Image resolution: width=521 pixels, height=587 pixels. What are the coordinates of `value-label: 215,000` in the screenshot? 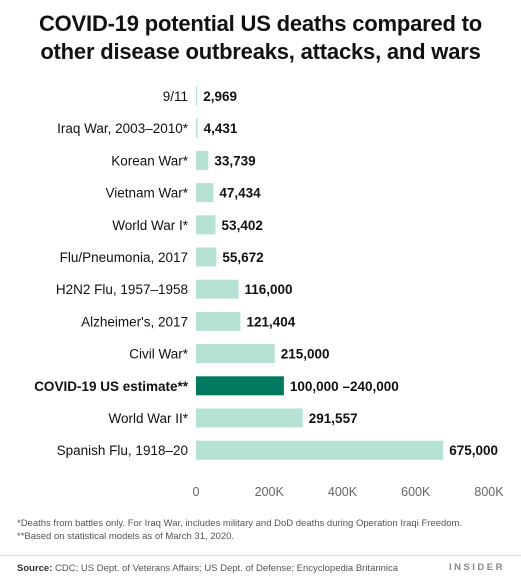 It's located at (305, 354).